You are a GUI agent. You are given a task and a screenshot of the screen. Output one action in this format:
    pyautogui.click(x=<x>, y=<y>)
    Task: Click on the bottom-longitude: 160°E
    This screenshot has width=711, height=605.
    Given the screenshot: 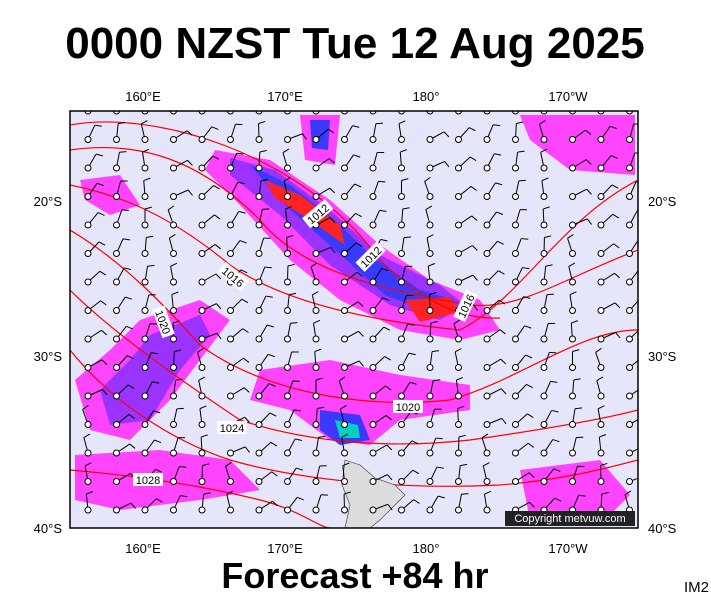 What is the action you would take?
    pyautogui.click(x=143, y=548)
    